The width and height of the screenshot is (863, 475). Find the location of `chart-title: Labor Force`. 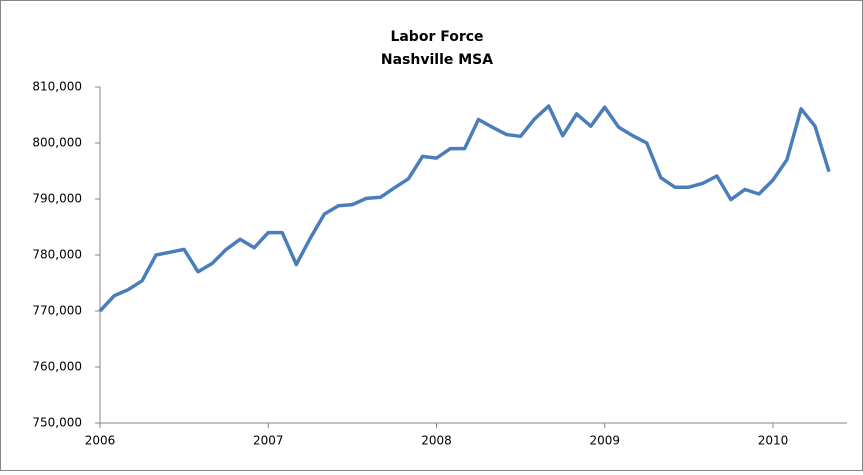

chart-title: Labor Force is located at coordinates (436, 37).